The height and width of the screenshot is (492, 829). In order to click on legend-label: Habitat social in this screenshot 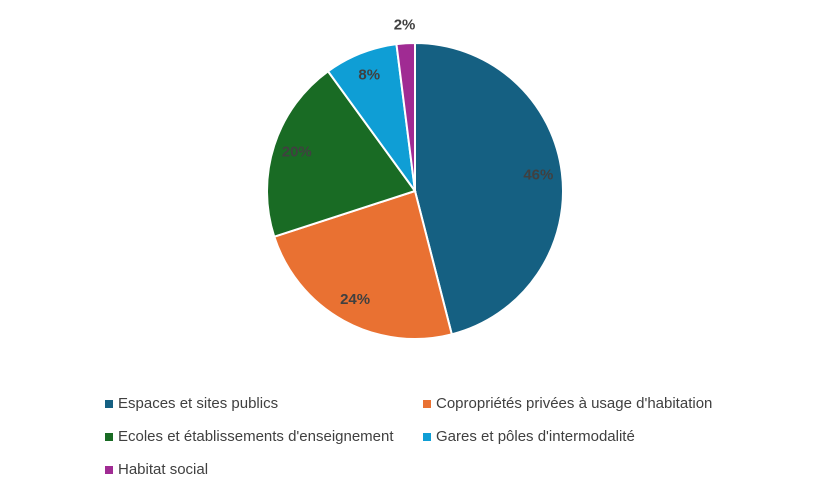, I will do `click(163, 469)`.